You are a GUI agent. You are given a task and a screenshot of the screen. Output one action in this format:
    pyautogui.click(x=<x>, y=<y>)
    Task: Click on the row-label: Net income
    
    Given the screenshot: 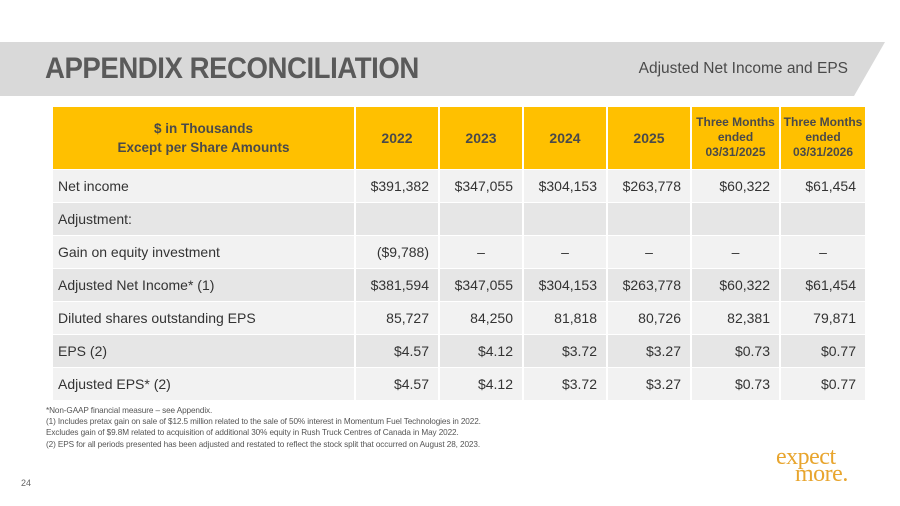 What is the action you would take?
    pyautogui.click(x=204, y=185)
    